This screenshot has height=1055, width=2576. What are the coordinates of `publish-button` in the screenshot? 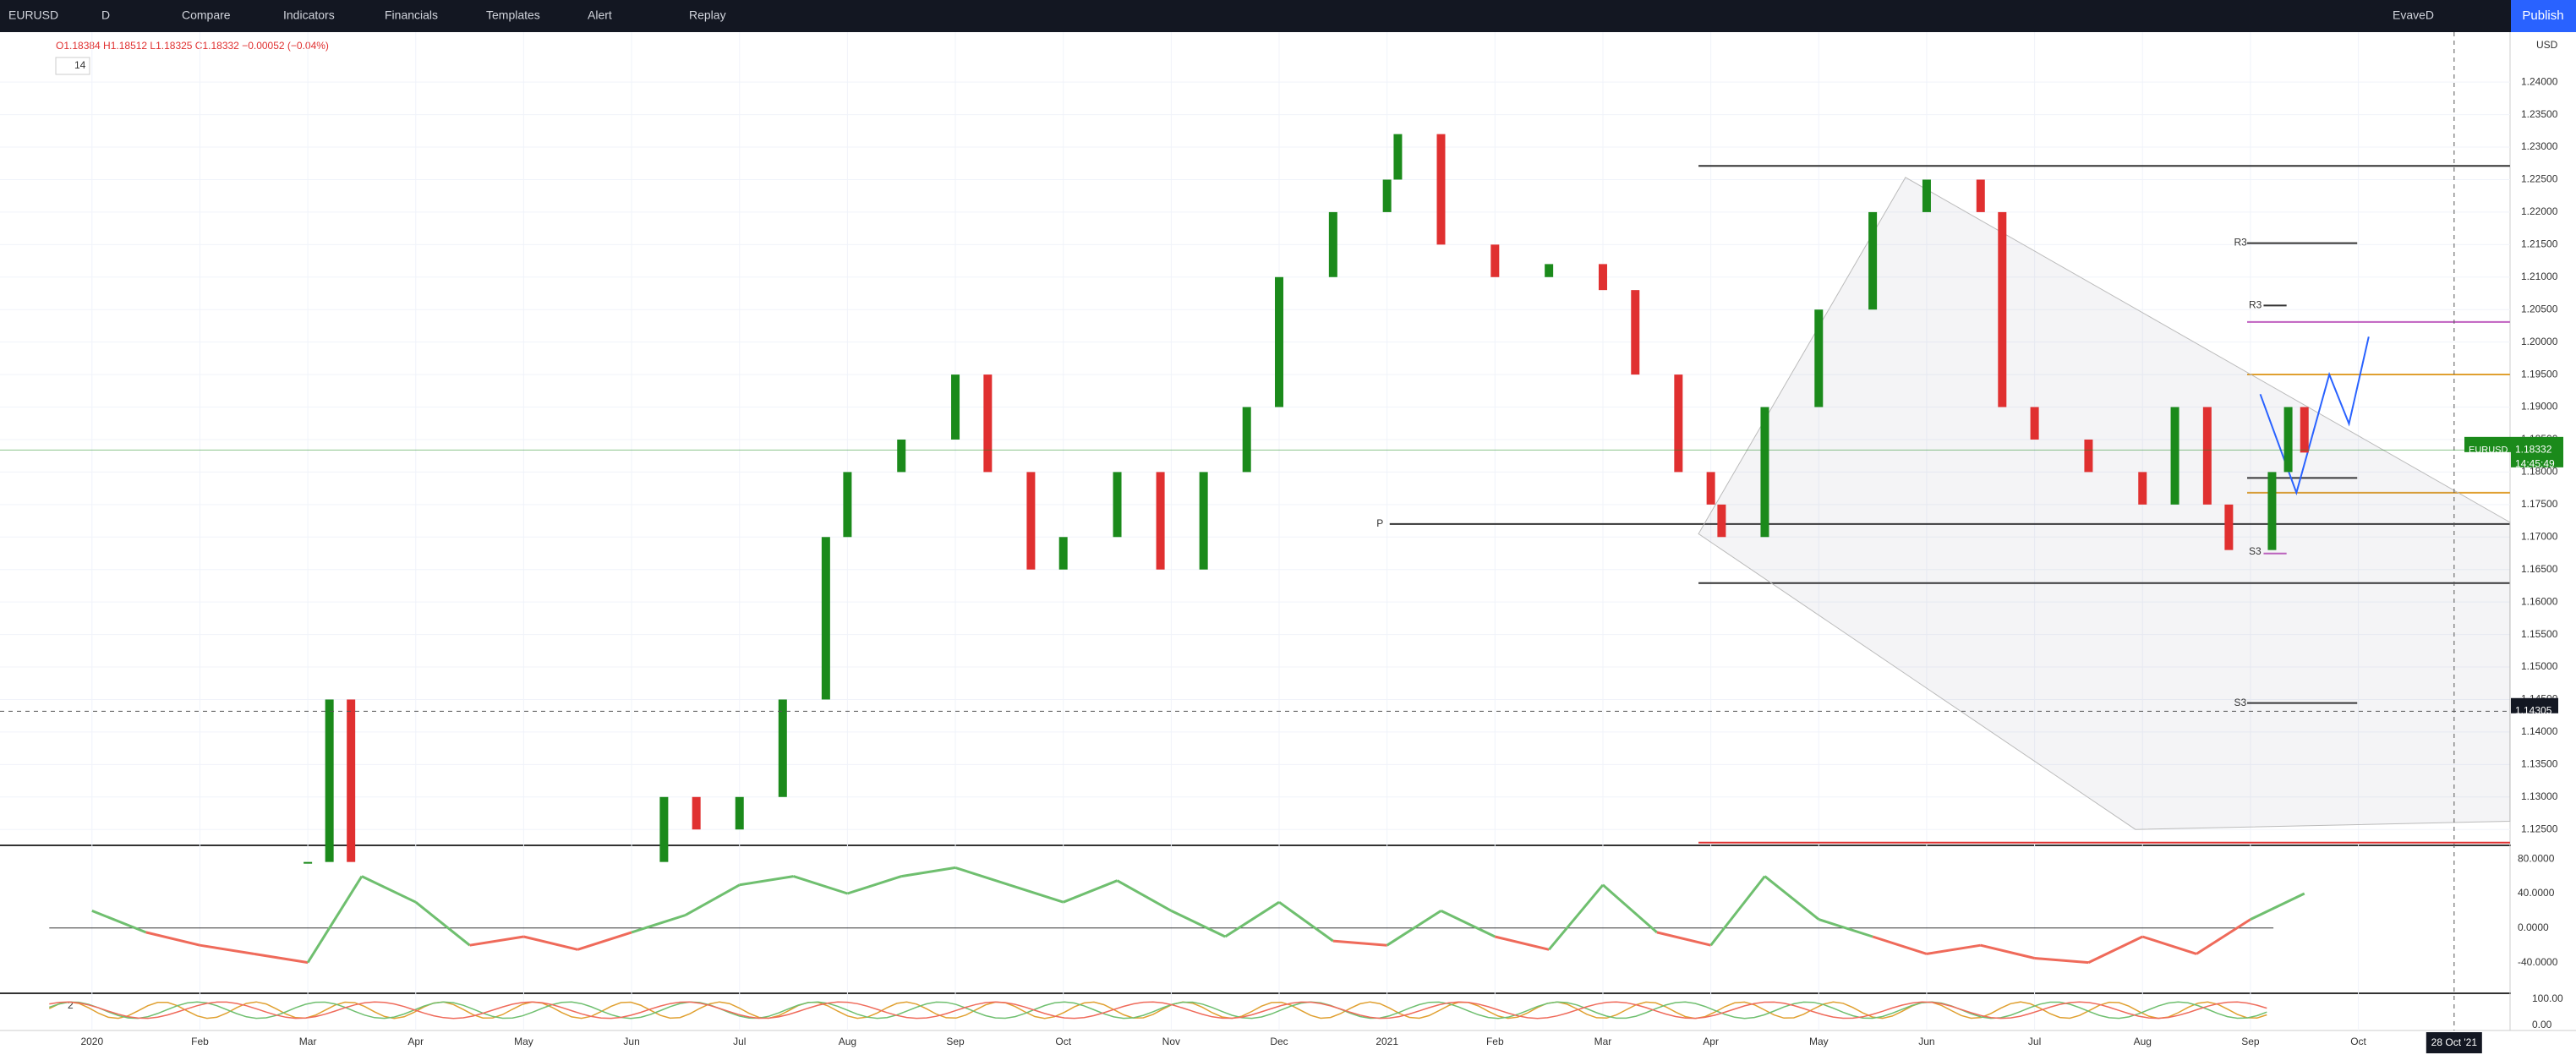 It's located at (2543, 16).